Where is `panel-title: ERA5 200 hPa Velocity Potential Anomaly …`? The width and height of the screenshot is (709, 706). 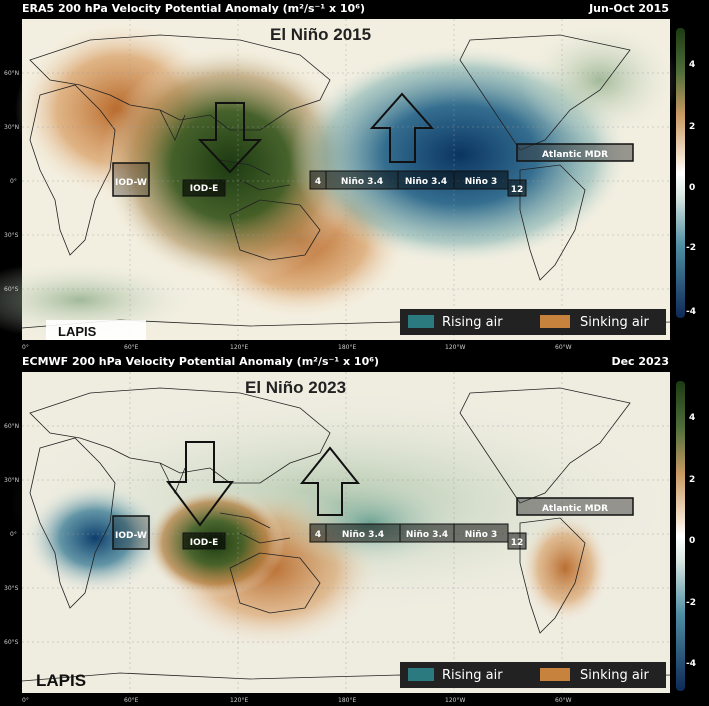 panel-title: ERA5 200 hPa Velocity Potential Anomaly … is located at coordinates (194, 8).